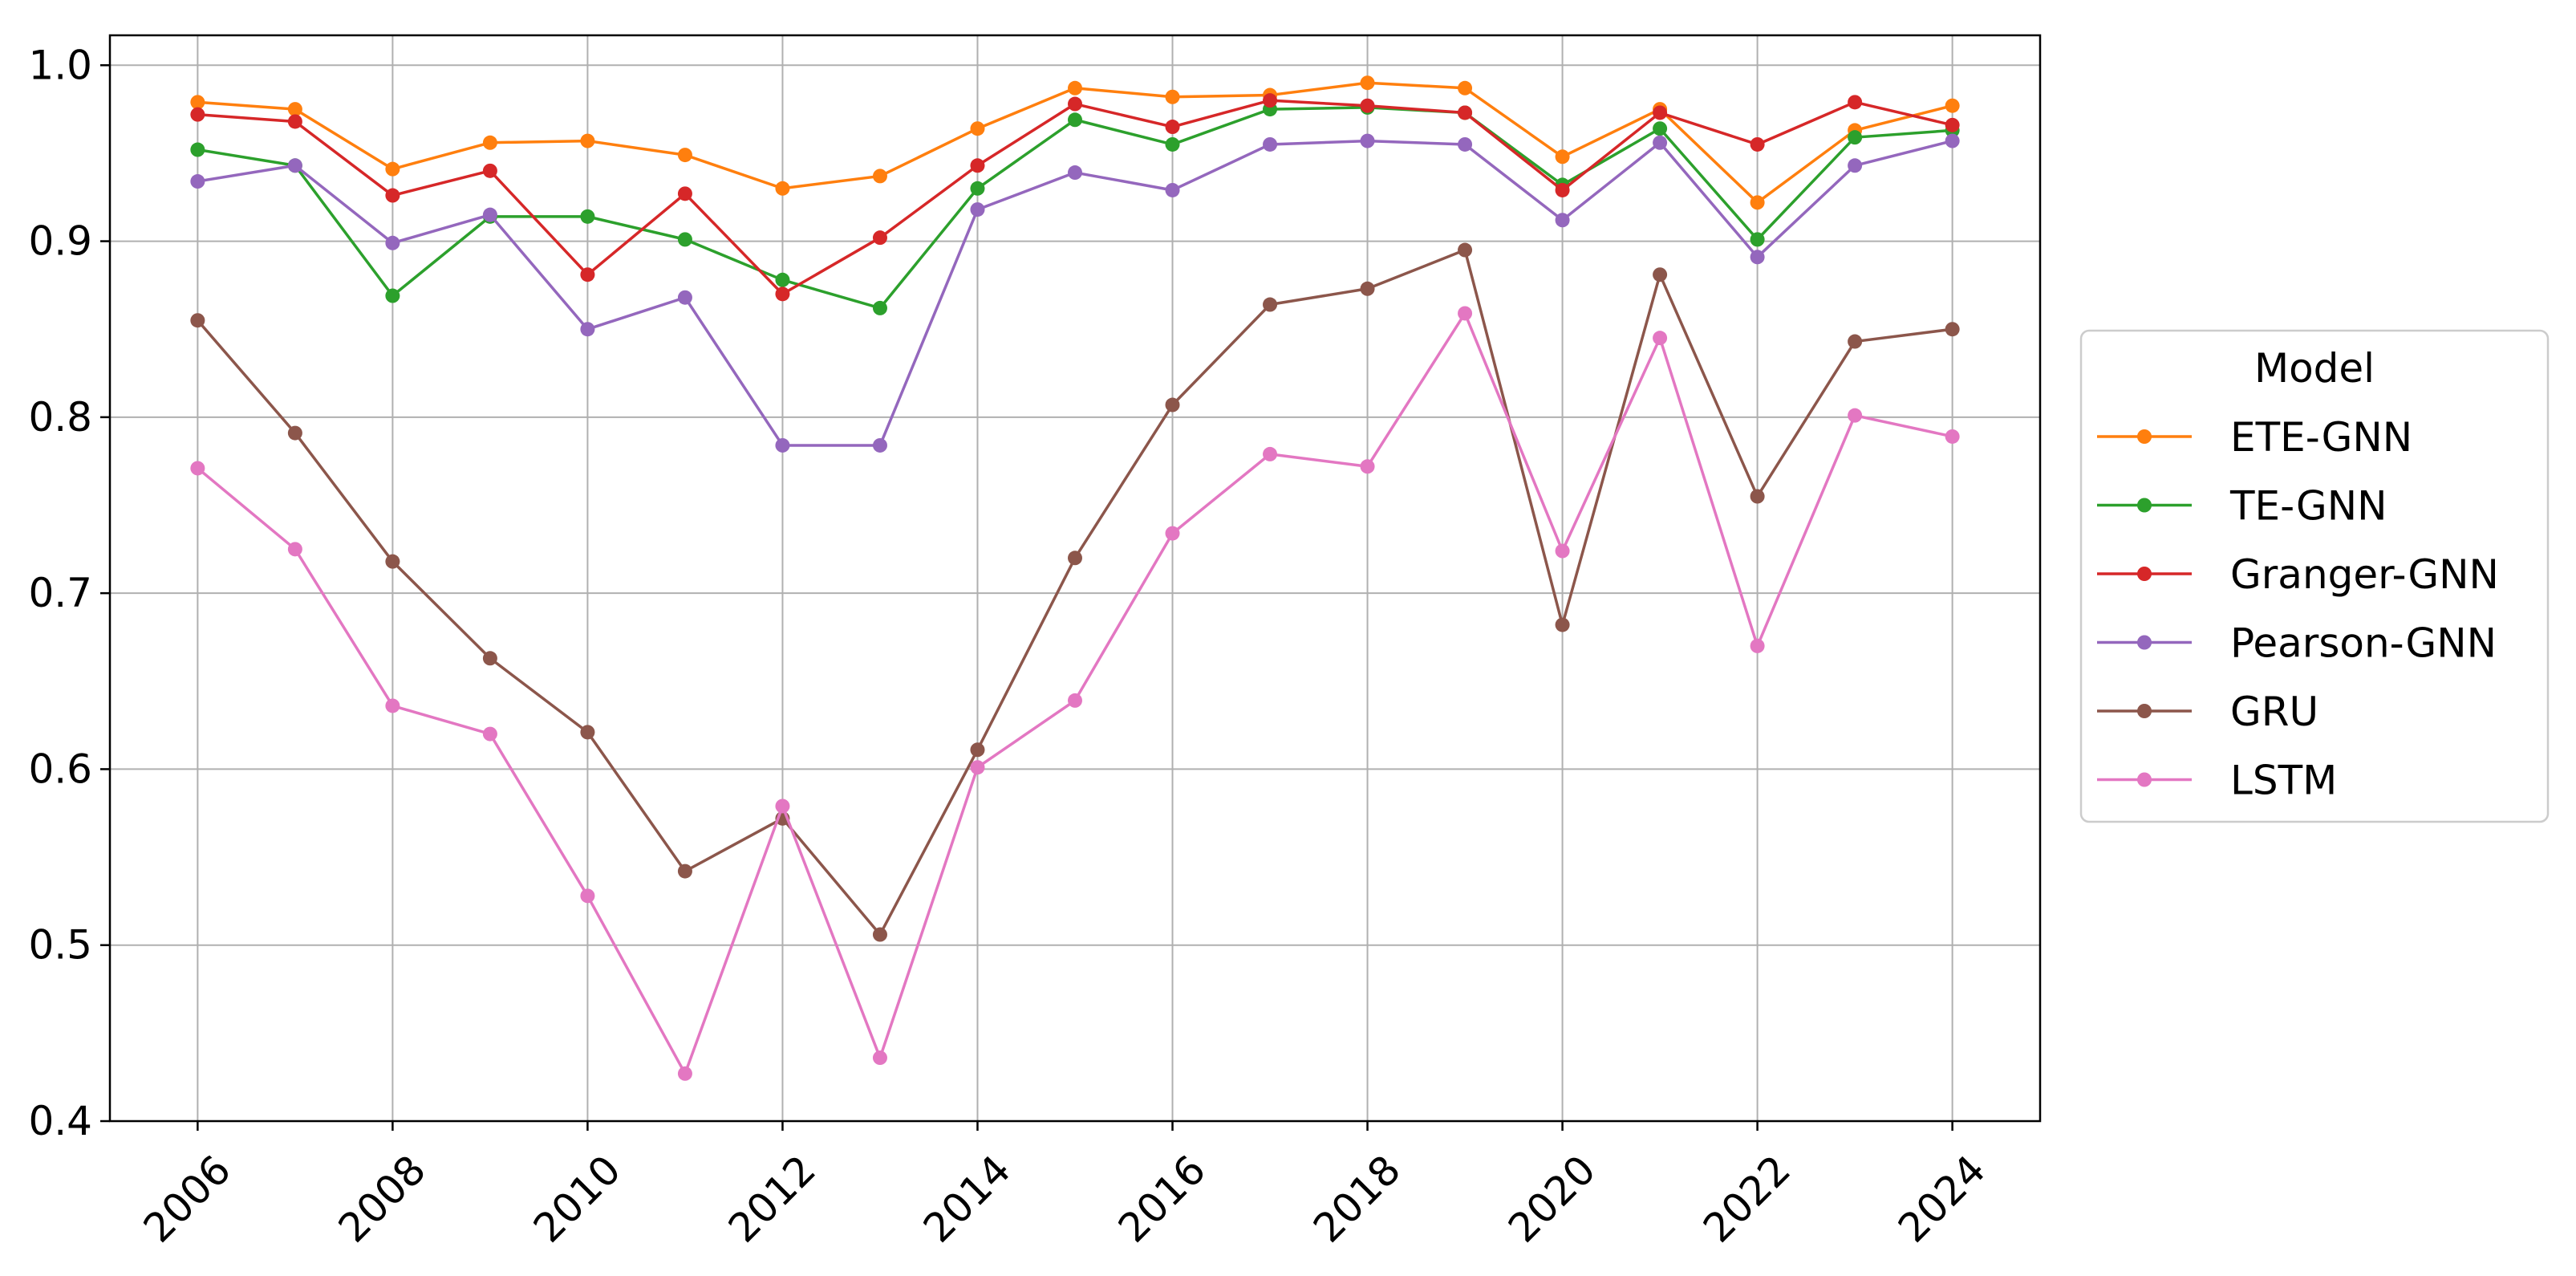 This screenshot has height=1276, width=2576. Describe the element at coordinates (2314, 368) in the screenshot. I see `legend-title: Model` at that location.